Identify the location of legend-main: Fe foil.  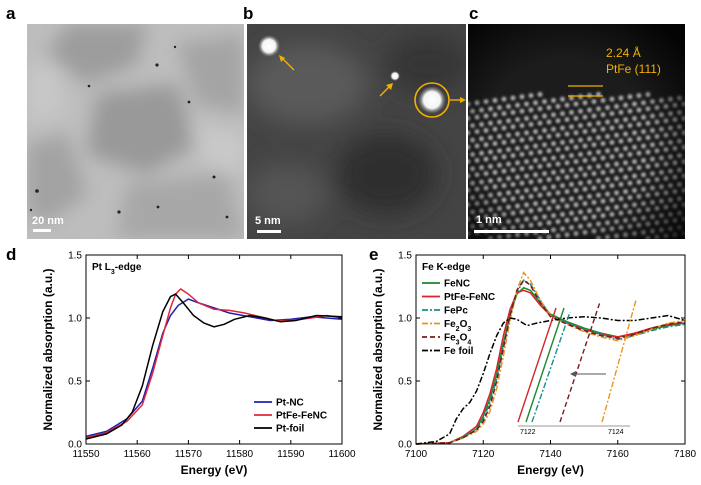
(459, 351).